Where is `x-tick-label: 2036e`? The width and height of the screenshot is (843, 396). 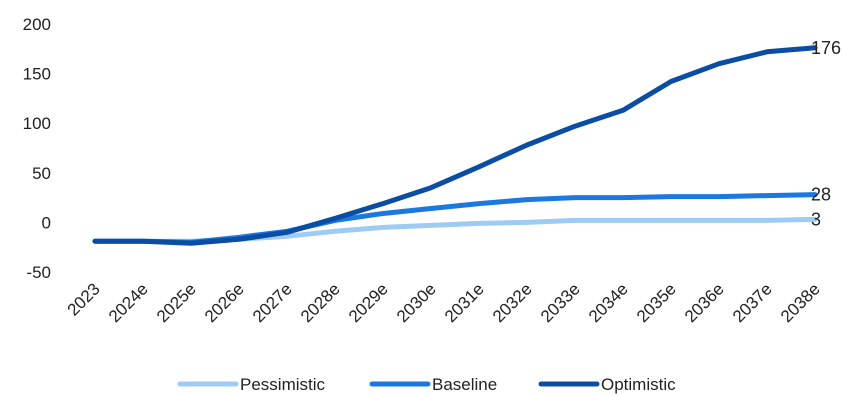
x-tick-label: 2036e is located at coordinates (704, 302).